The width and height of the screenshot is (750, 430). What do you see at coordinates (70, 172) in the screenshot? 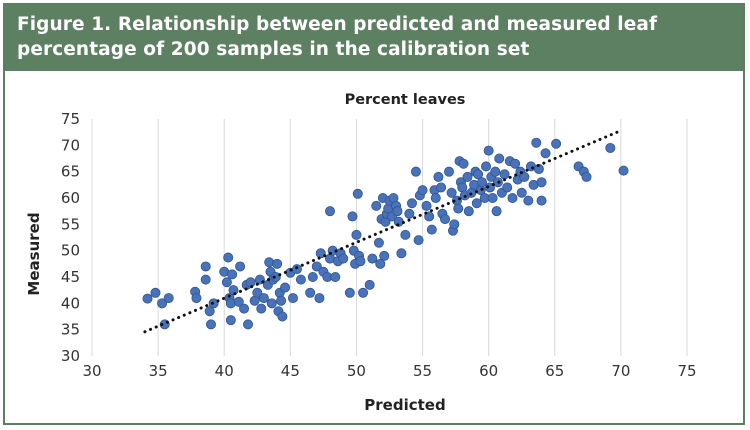
I see `y-tick-label: 65` at bounding box center [70, 172].